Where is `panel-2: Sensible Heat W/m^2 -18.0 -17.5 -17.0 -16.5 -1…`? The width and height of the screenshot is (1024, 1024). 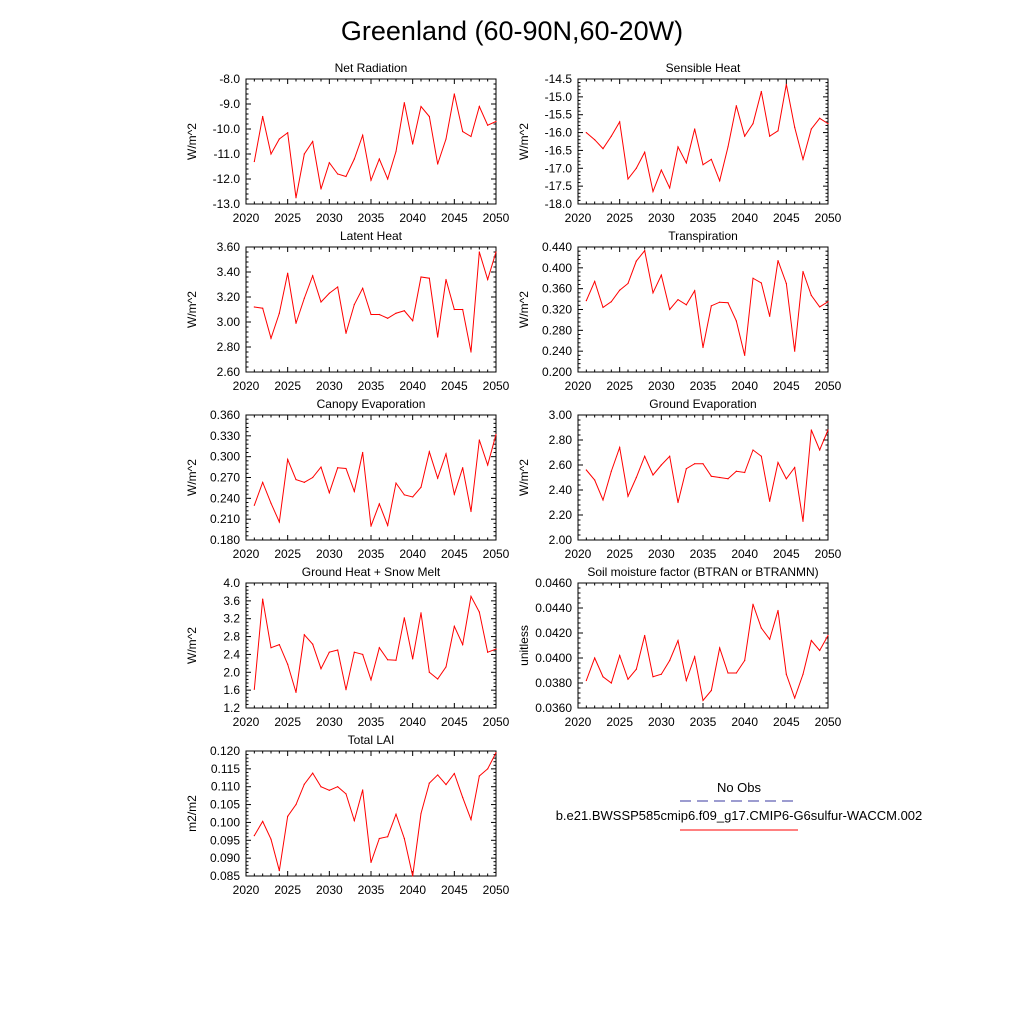
panel-2: Sensible Heat W/m^2 -18.0 -17.5 -17.0 -16.5 -1… is located at coordinates (679, 143).